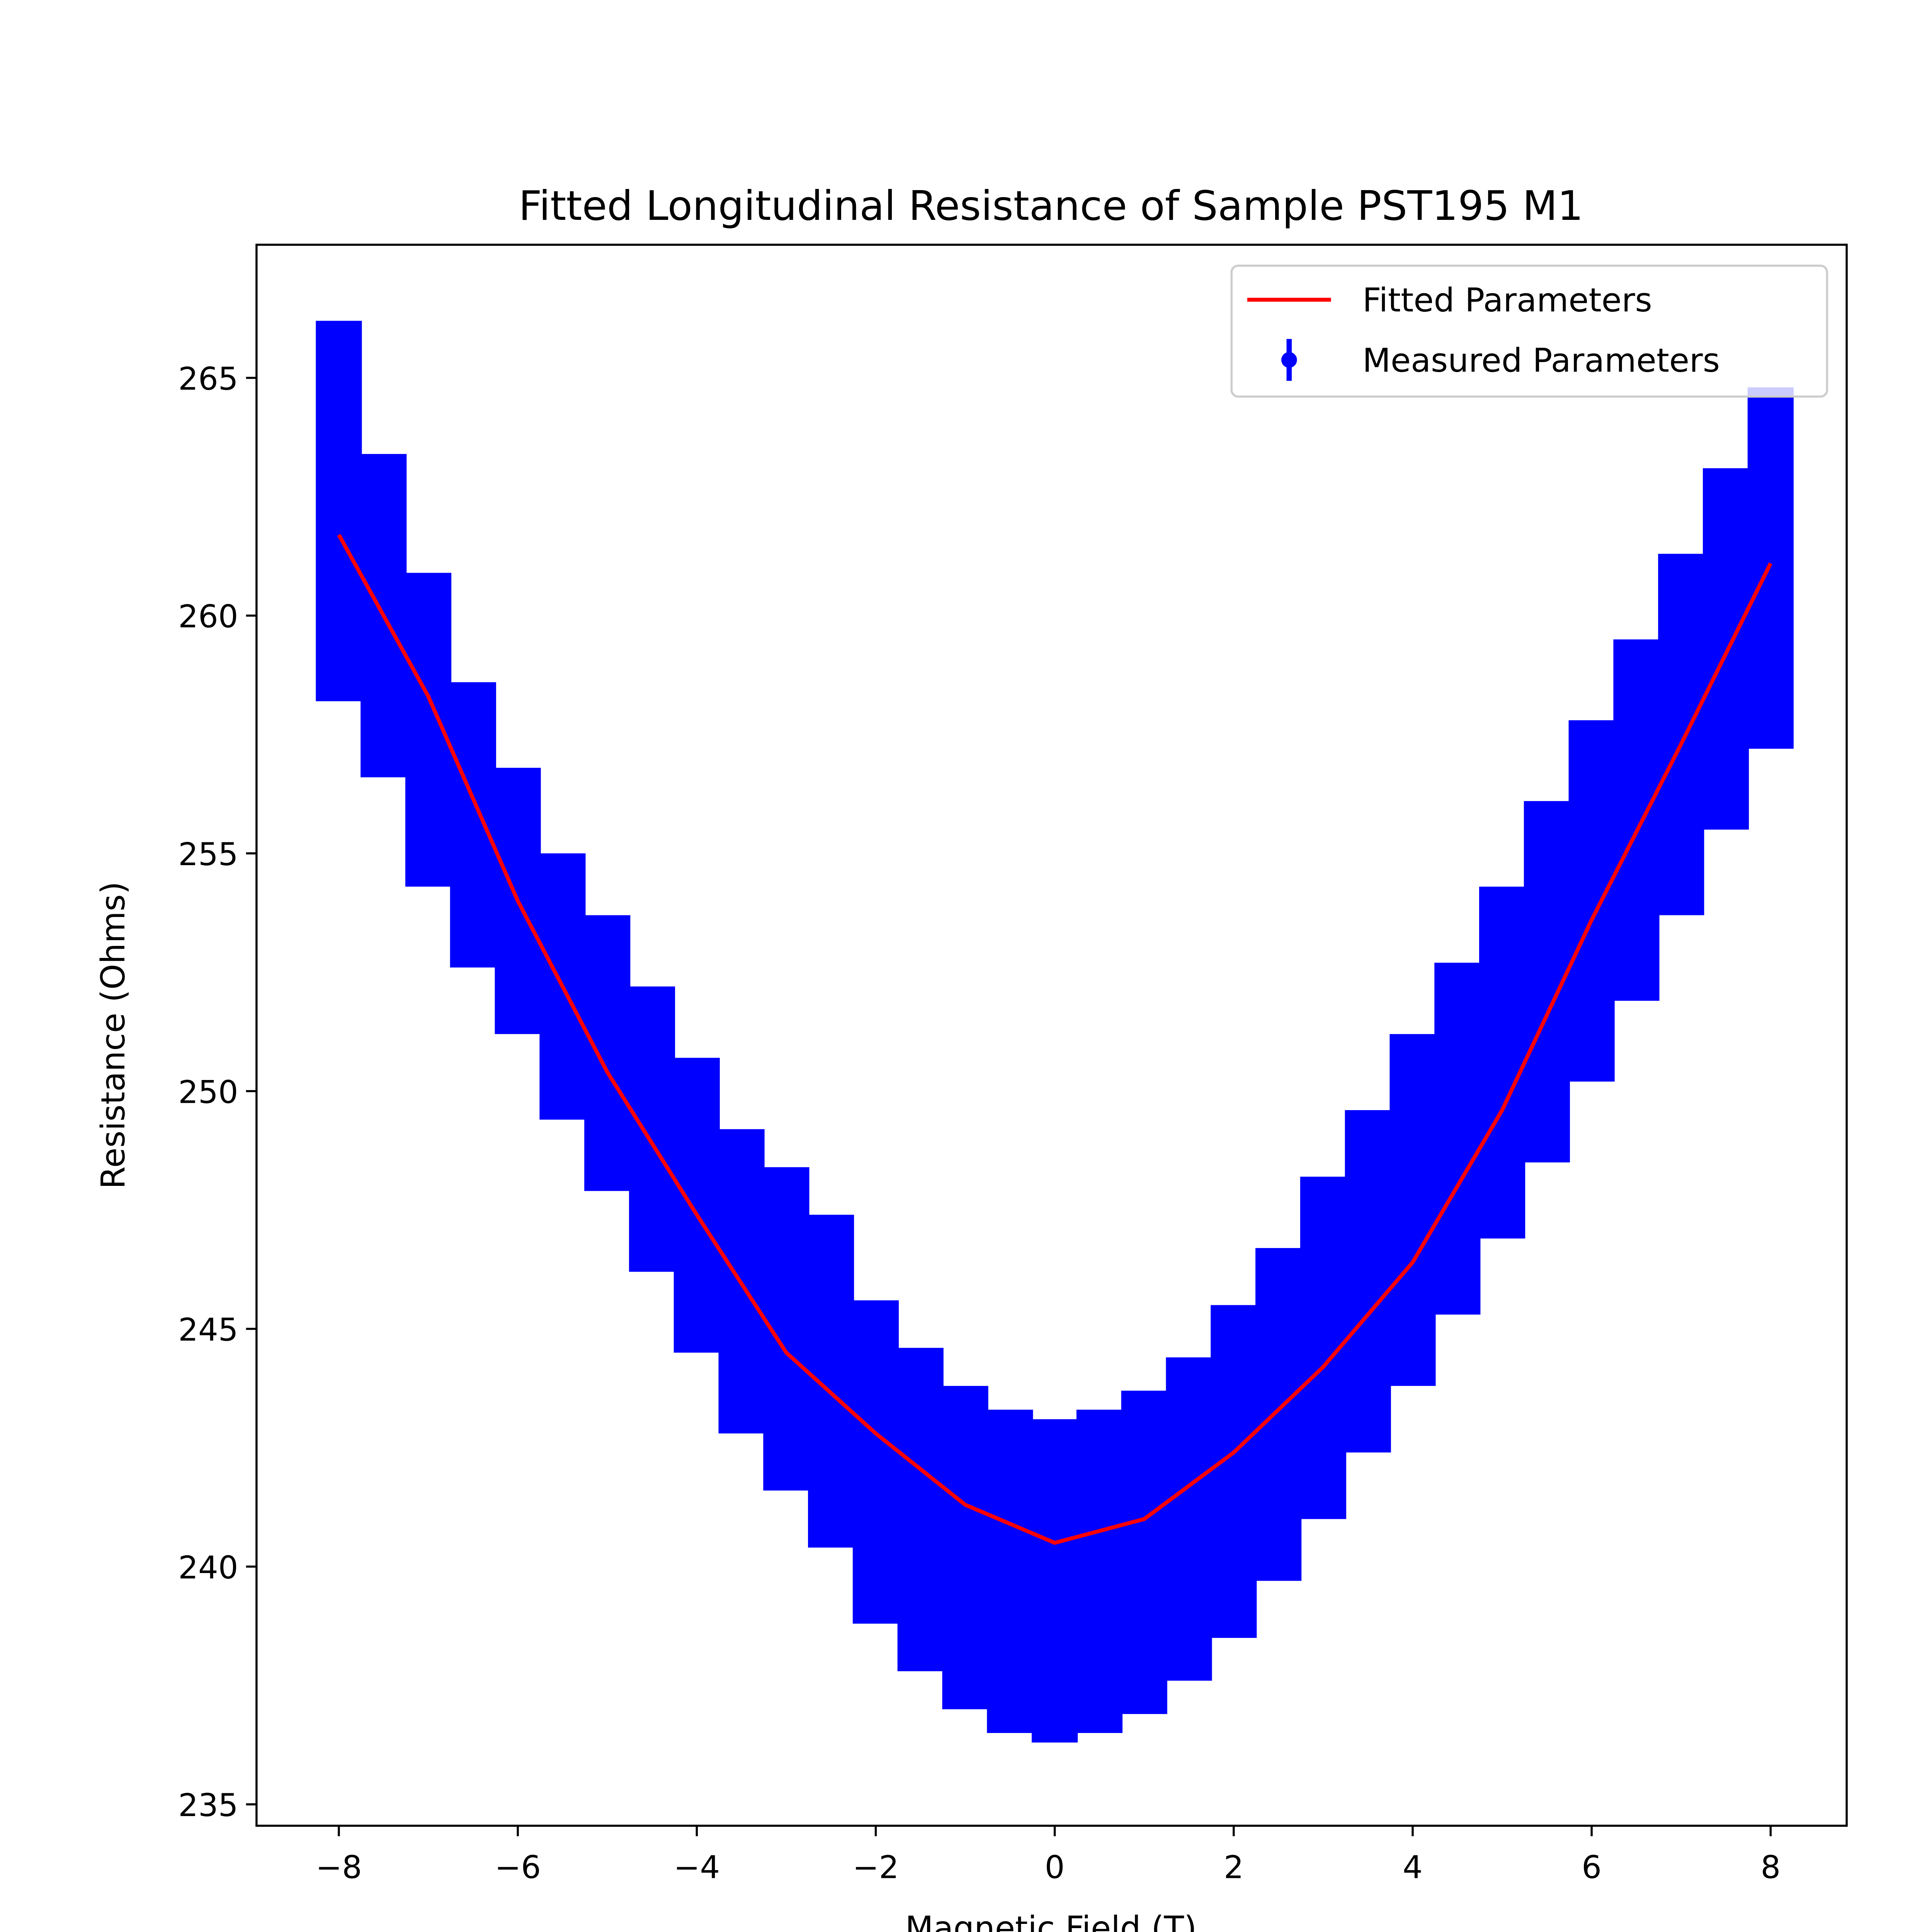 Image resolution: width=1932 pixels, height=1932 pixels. Describe the element at coordinates (208, 855) in the screenshot. I see `y-tick-label: 255` at that location.